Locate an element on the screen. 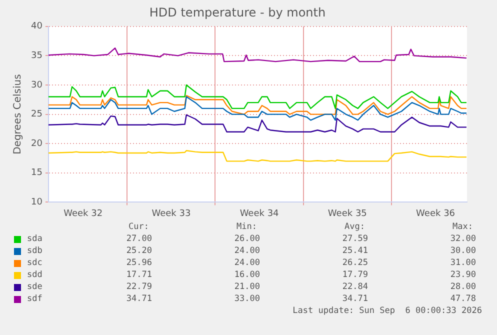  legend-label: sda is located at coordinates (34, 240).